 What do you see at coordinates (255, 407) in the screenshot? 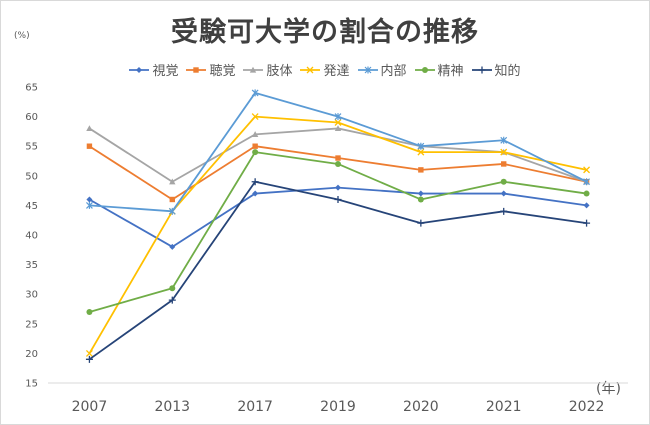
I see `x-tick-label: 2017` at bounding box center [255, 407].